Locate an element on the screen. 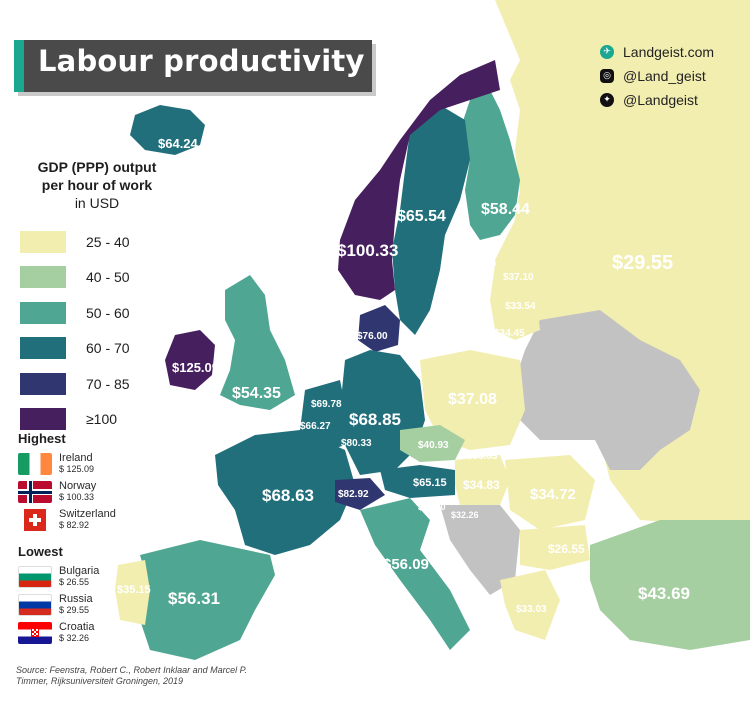 Image resolution: width=750 pixels, height=726 pixels. legend-label: 50 - 60 is located at coordinates (108, 312).